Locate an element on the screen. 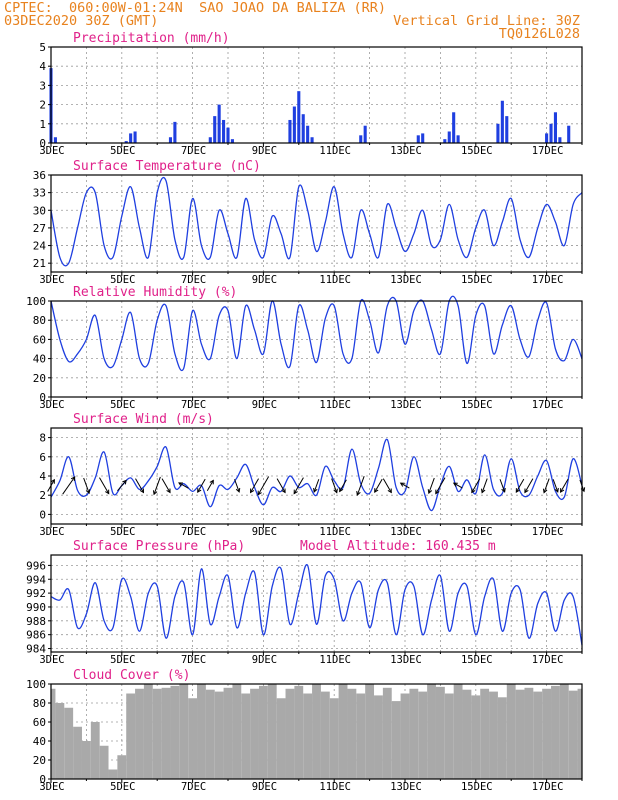 The height and width of the screenshot is (800, 618). rh-series-line is located at coordinates (316, 333).